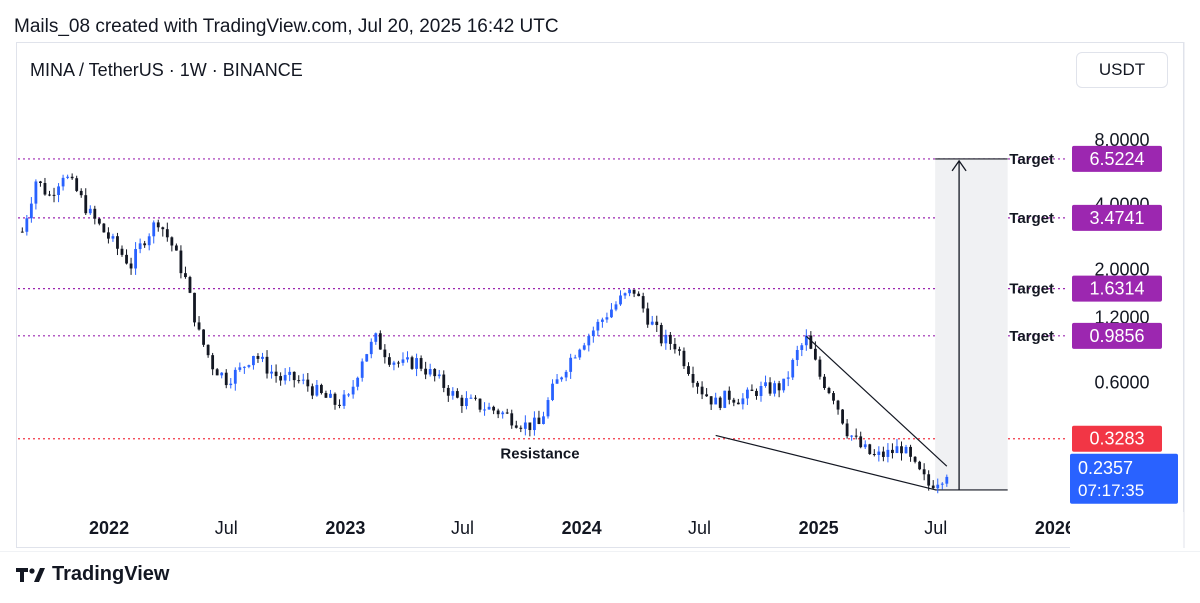  Describe the element at coordinates (1116, 289) in the screenshot. I see `svg-text: 1.6314` at that location.